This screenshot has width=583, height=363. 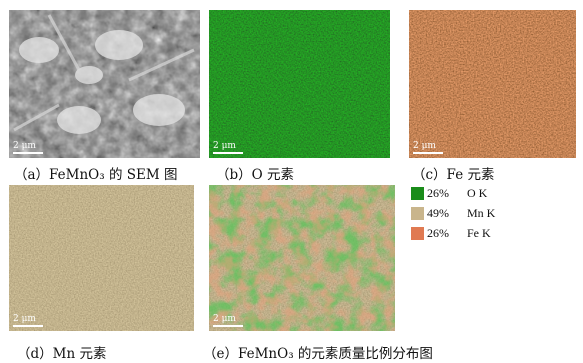 What do you see at coordinates (453, 175) in the screenshot?
I see `caption-panel-c: （c）Fe 元素` at bounding box center [453, 175].